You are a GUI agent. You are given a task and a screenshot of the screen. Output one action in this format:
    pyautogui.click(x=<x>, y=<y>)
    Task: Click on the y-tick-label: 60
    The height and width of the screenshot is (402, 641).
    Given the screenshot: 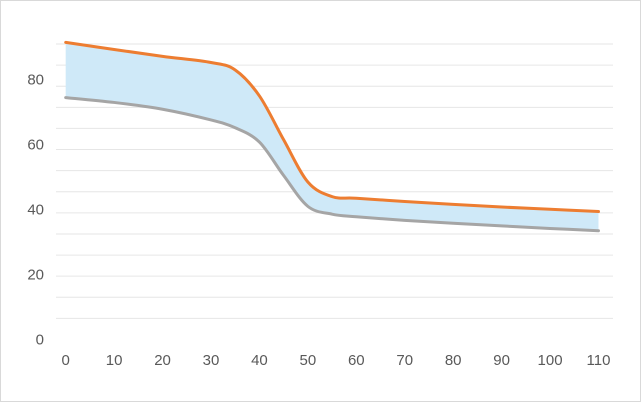 What is the action you would take?
    pyautogui.click(x=35, y=145)
    